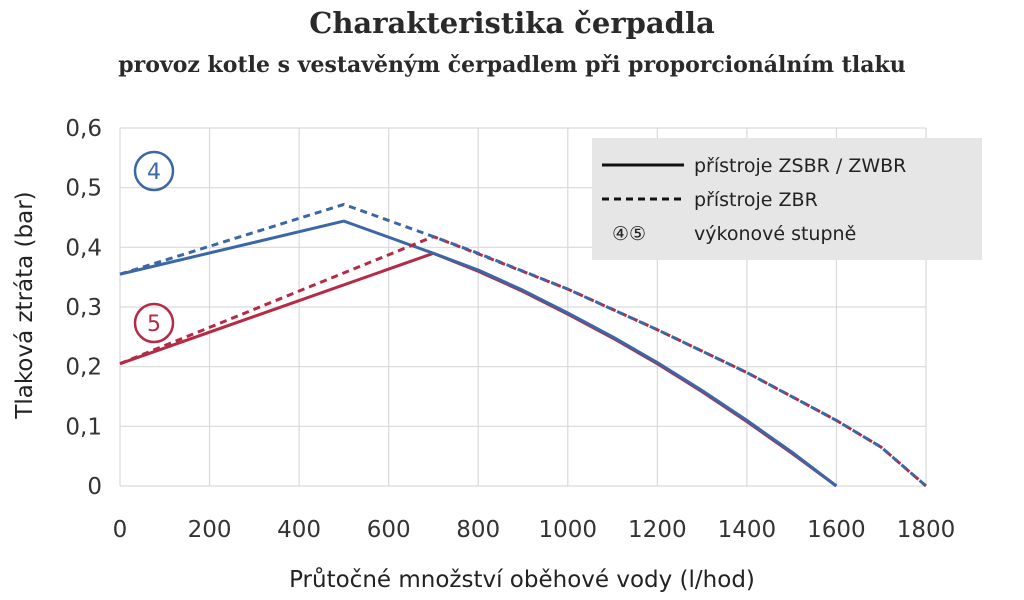 This screenshot has height=600, width=1024. Describe the element at coordinates (775, 234) in the screenshot. I see `legend-label-markers: výkonové stupně` at that location.